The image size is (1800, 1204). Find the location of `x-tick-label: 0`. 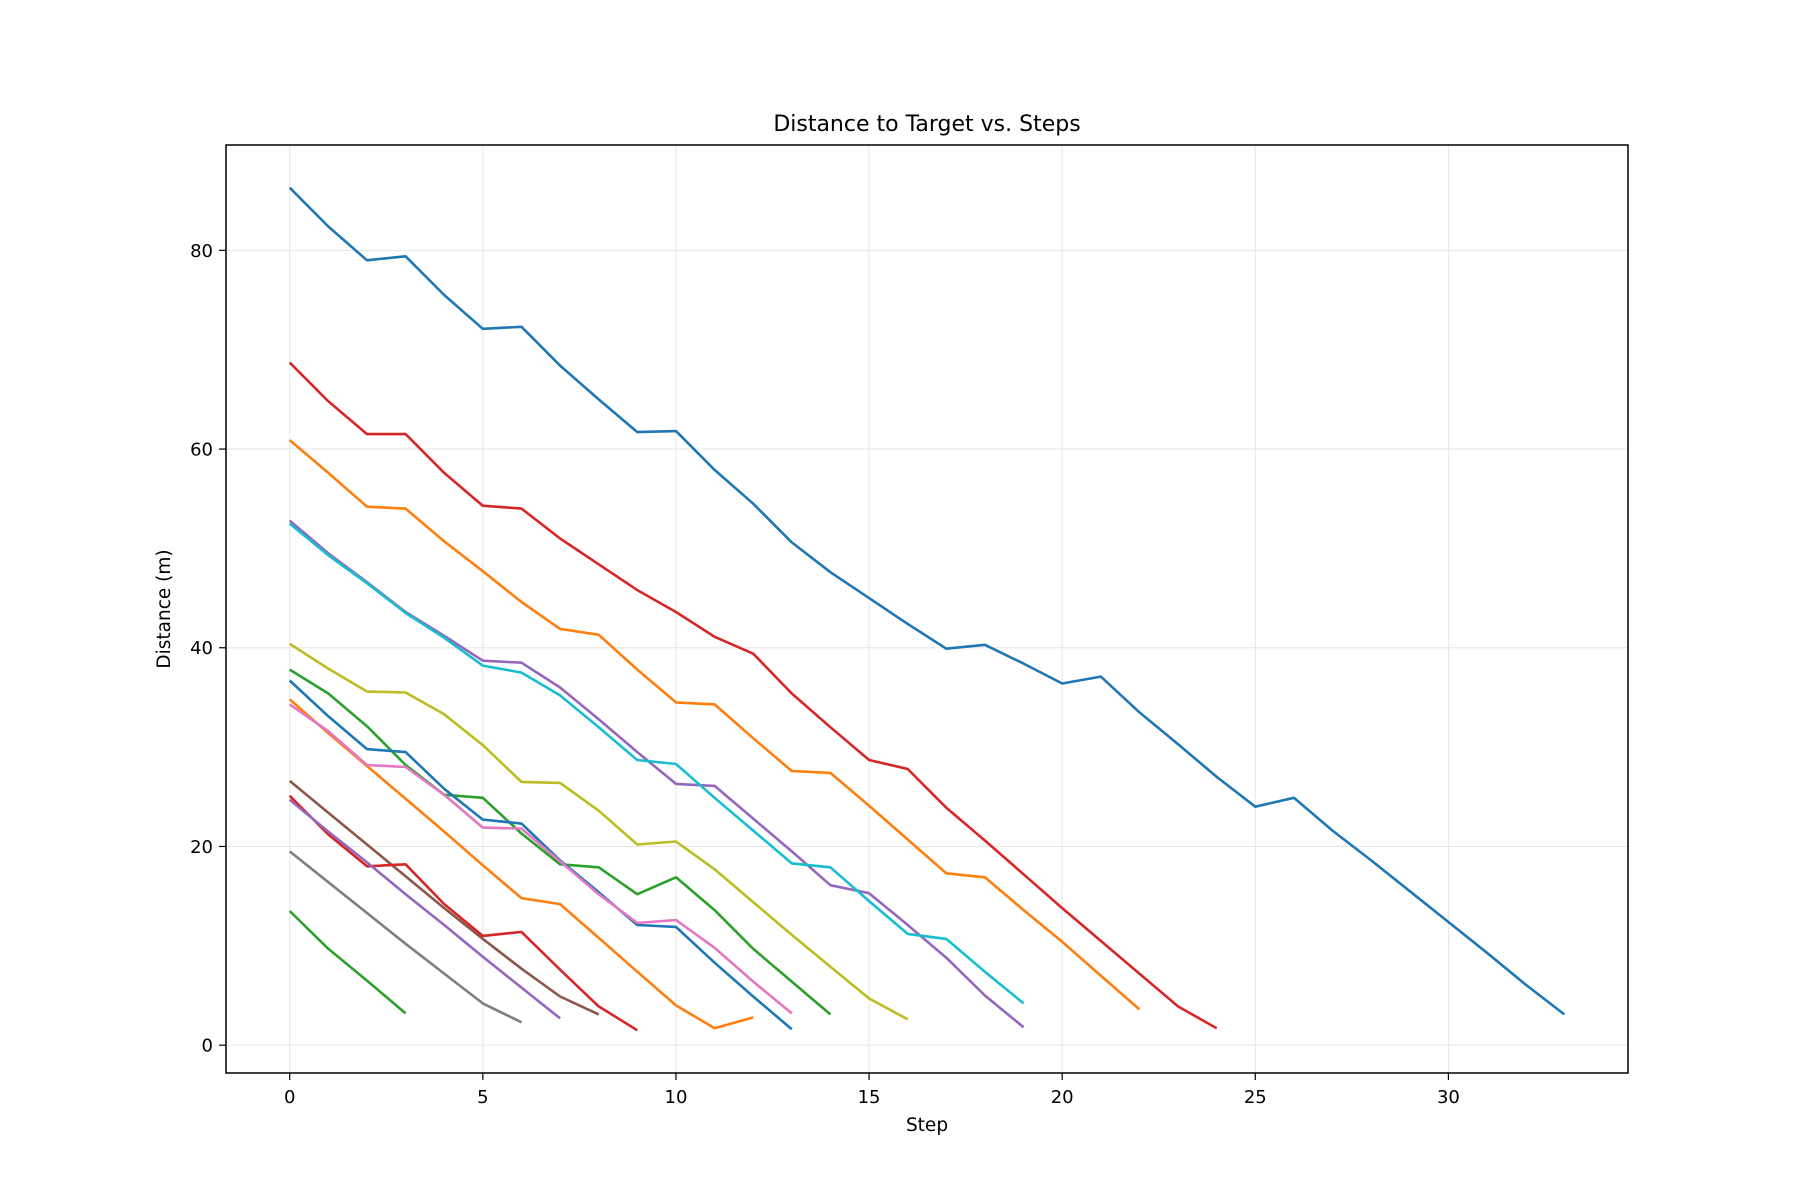

x-tick-label: 0 is located at coordinates (289, 1097).